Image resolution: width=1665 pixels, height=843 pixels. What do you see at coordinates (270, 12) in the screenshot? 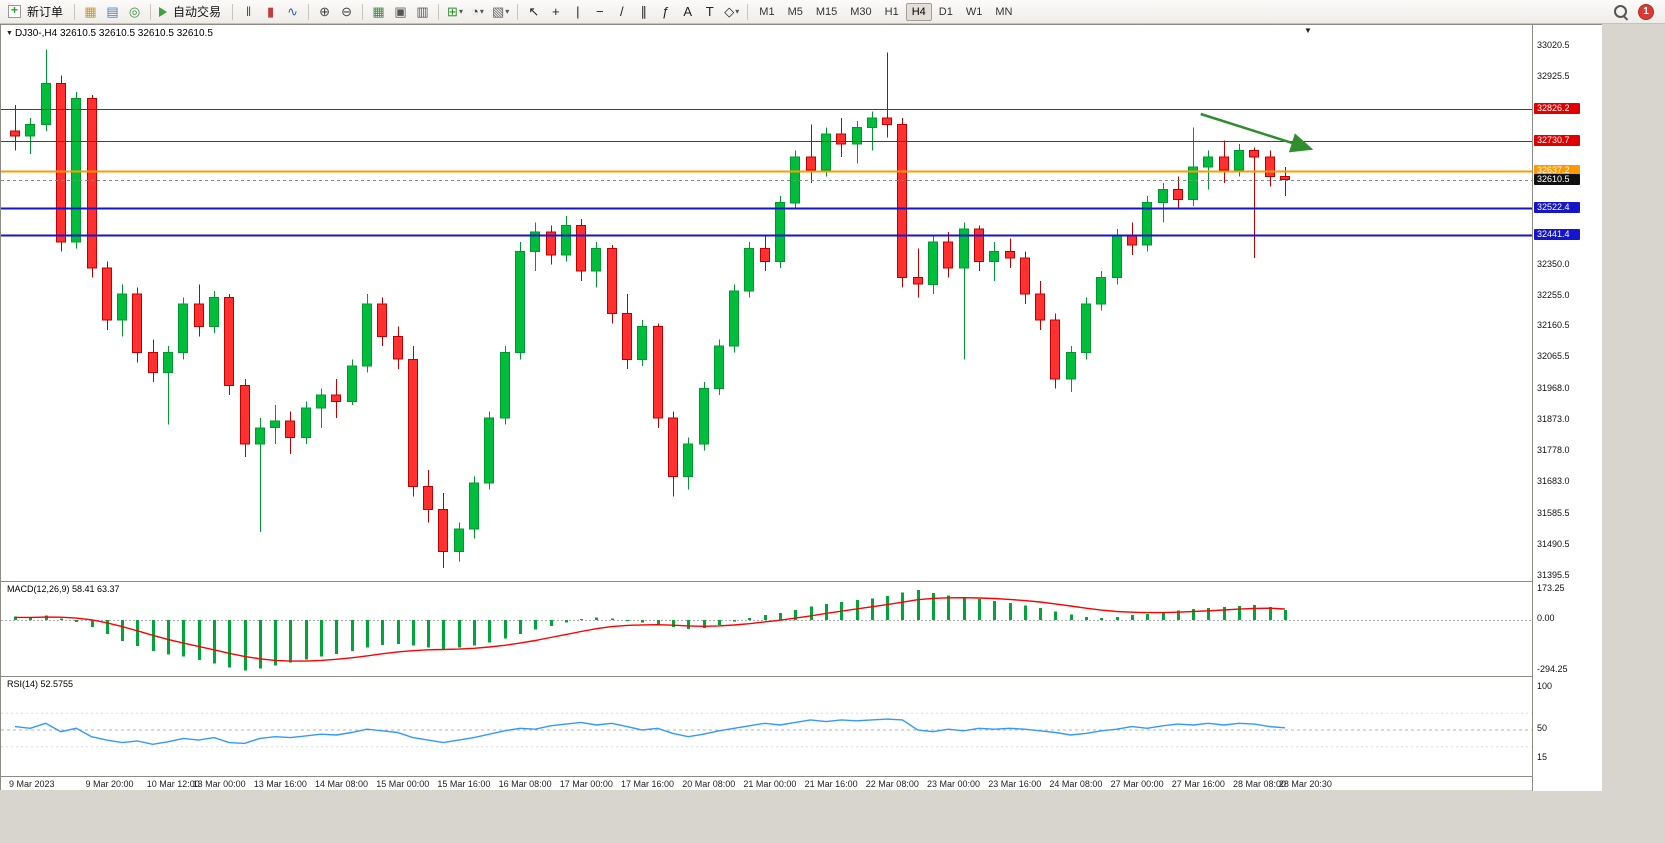
I see `candlestick-button: ▮` at bounding box center [270, 12].